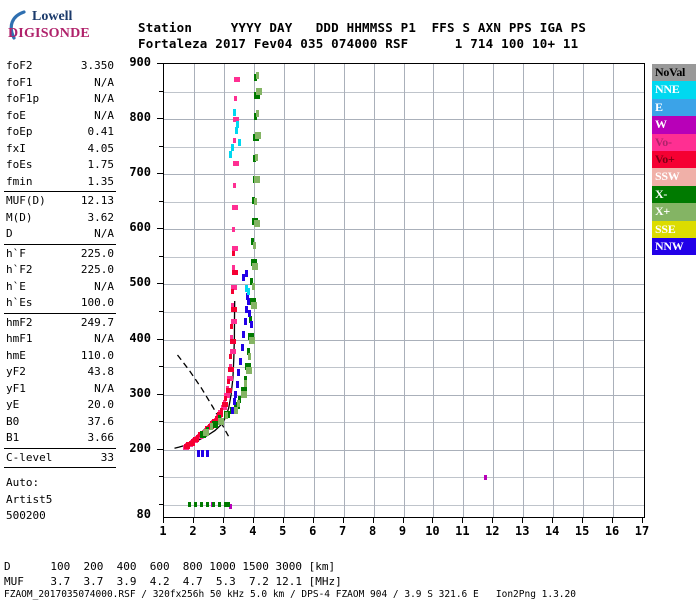  What do you see at coordinates (612, 531) in the screenshot?
I see `x-axis-tick-label: 16` at bounding box center [612, 531].